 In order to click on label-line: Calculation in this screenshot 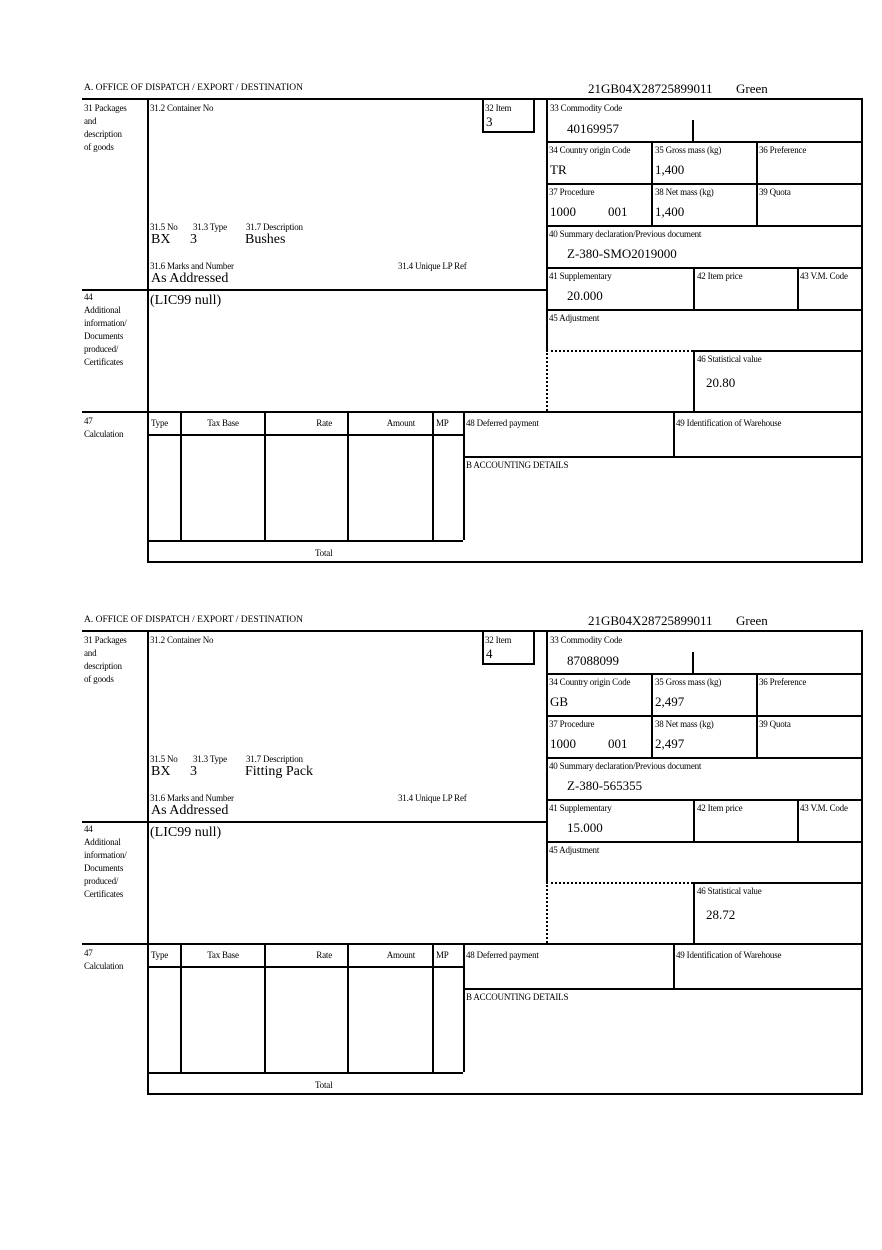, I will do `click(104, 966)`.